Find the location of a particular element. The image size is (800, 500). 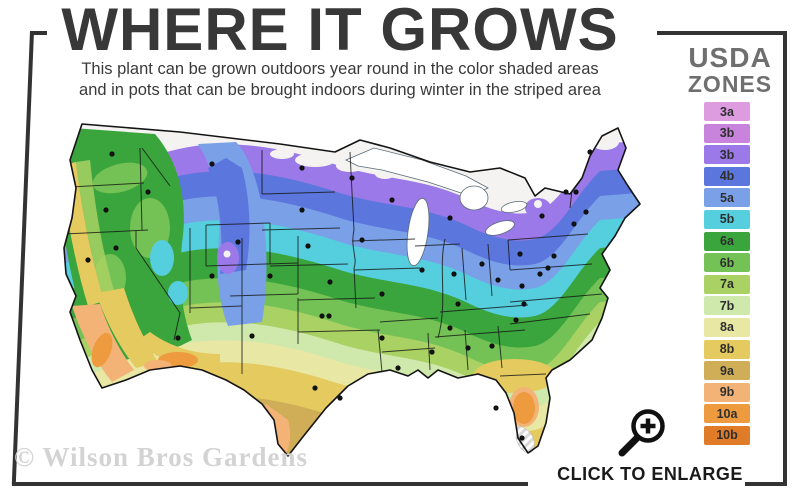

watermark: © Wilson Bros Gardens is located at coordinates (161, 457).